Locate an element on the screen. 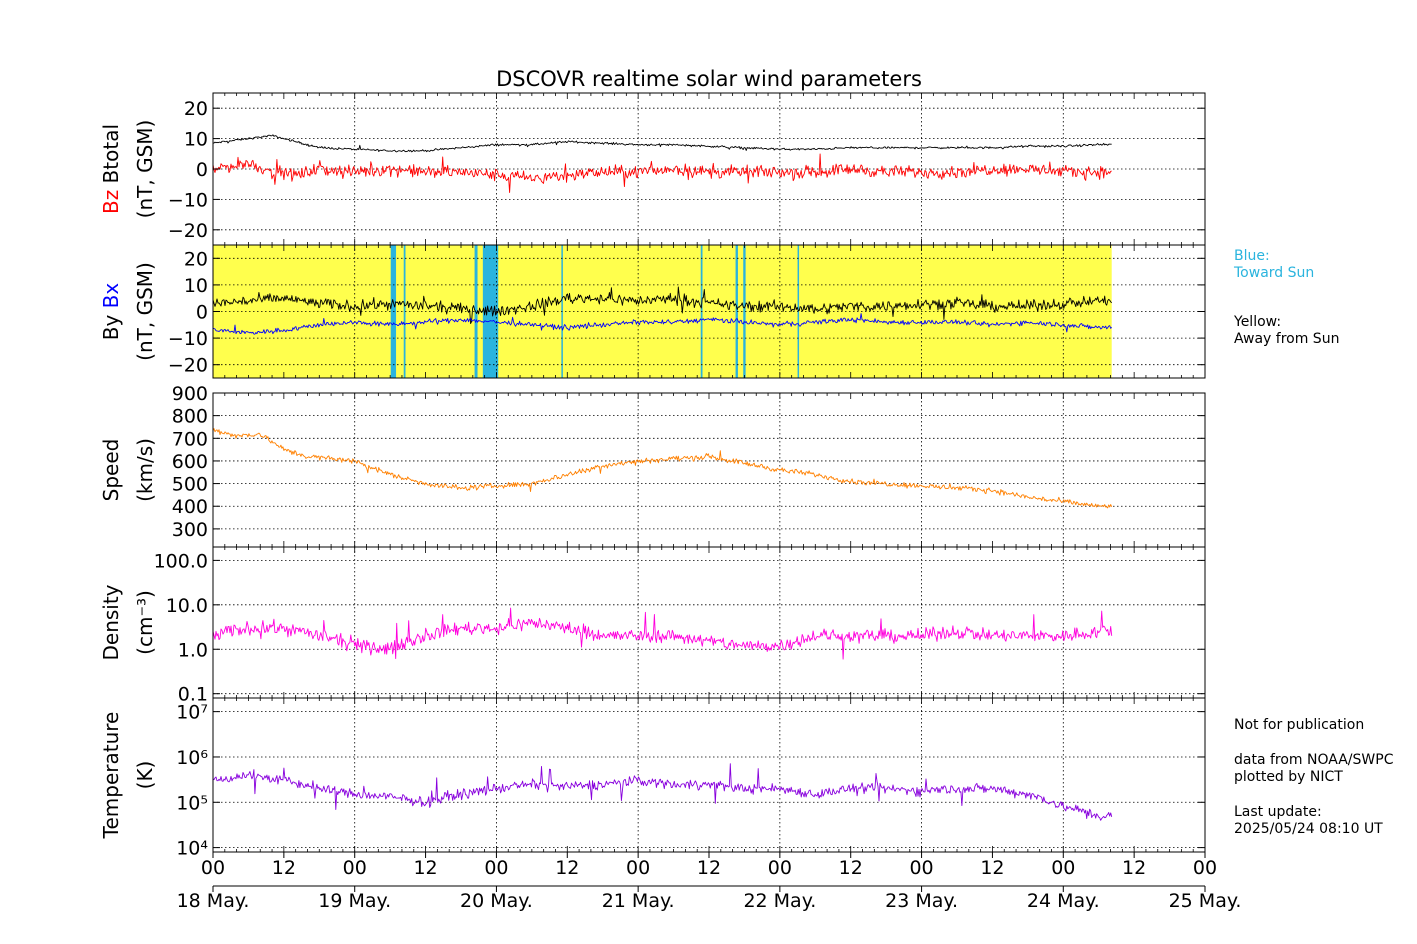  x-date-label: 20 May. is located at coordinates (496, 901).